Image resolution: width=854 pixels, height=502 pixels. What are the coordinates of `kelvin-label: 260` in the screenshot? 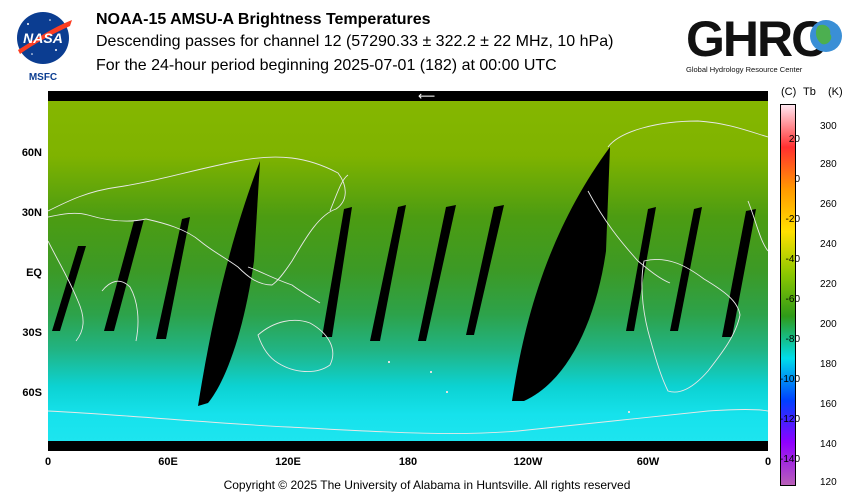 It's located at (828, 204).